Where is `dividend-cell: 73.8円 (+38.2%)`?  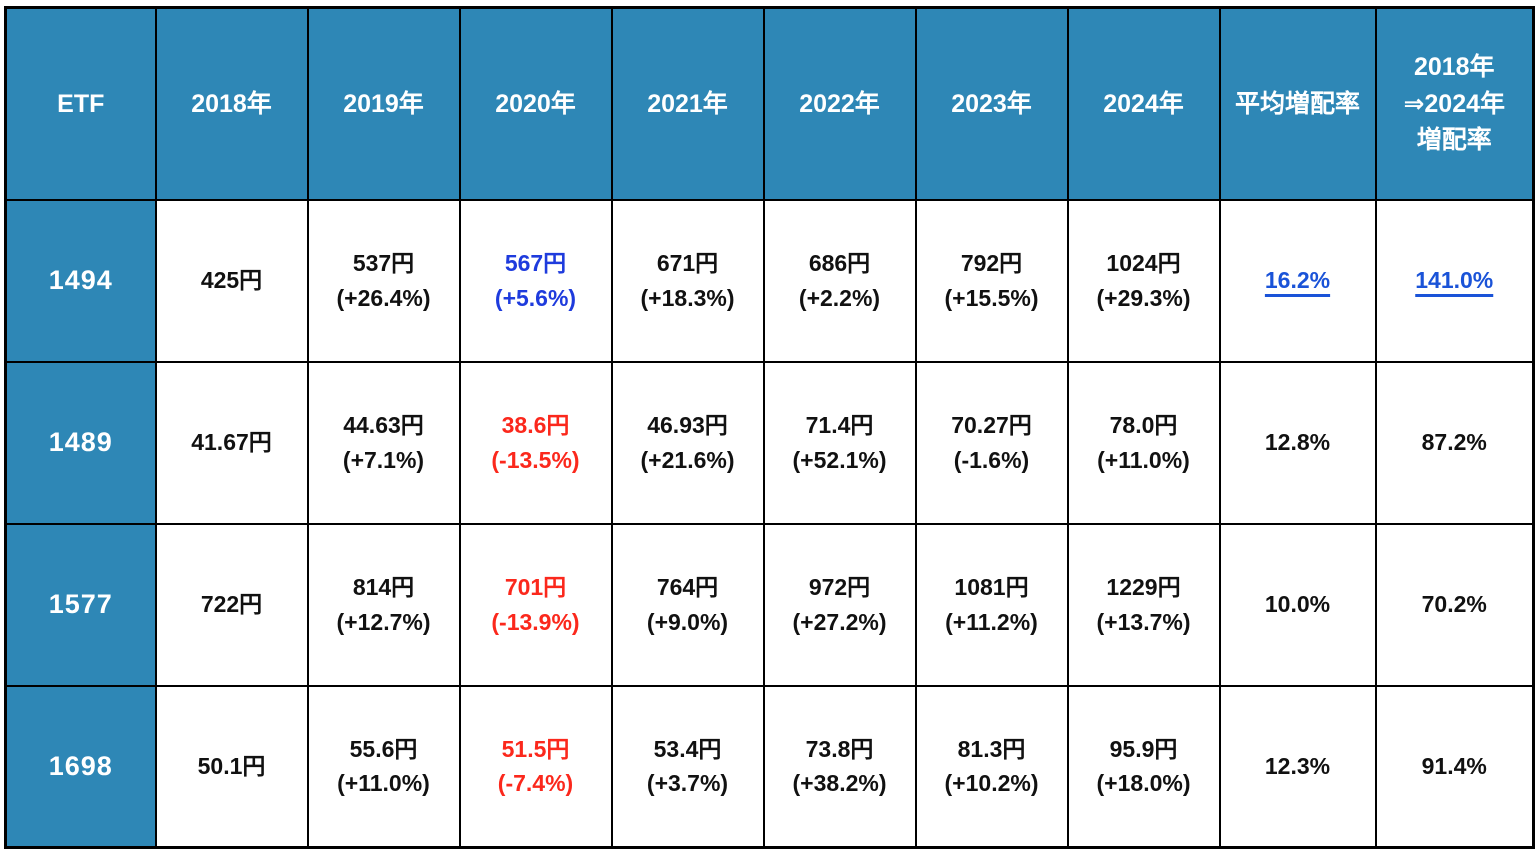
dividend-cell: 73.8円 (+38.2%) is located at coordinates (839, 766).